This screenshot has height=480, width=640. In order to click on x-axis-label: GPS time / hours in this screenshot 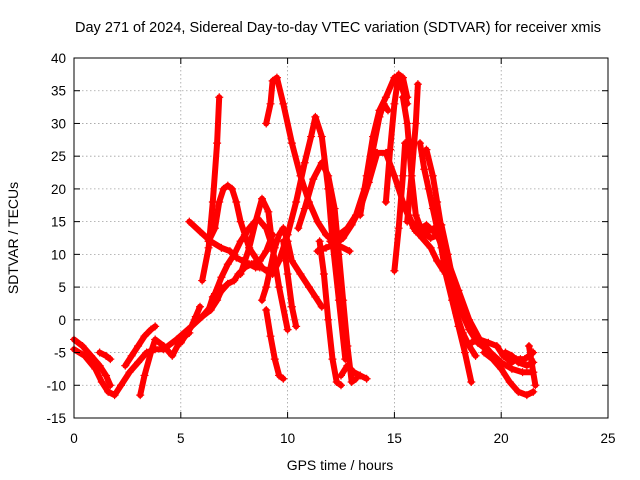, I will do `click(340, 465)`.